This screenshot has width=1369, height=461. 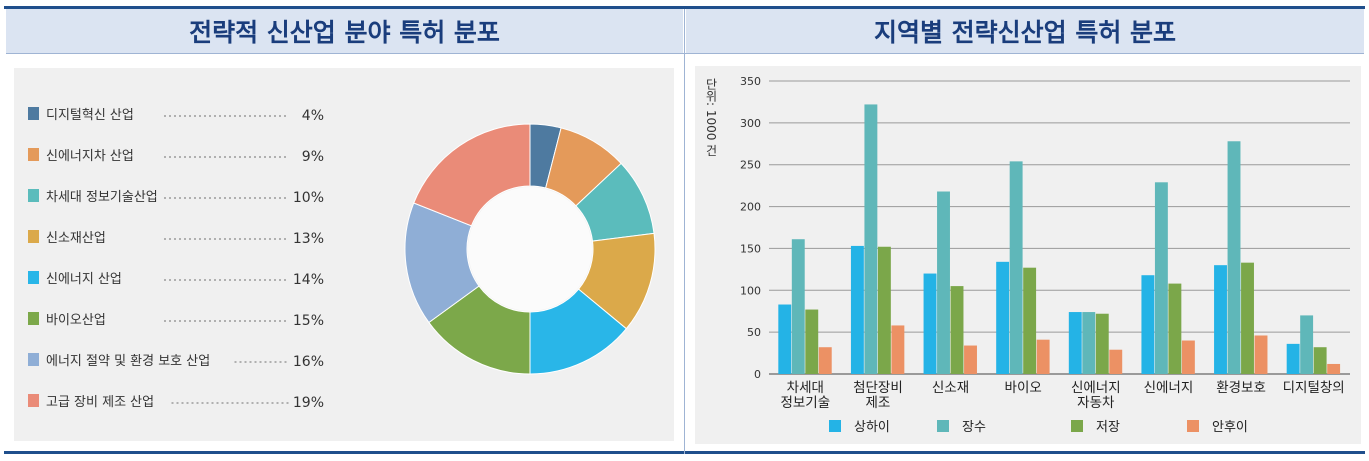 I want to click on legend-label: 신에너지 산업, so click(x=84, y=279).